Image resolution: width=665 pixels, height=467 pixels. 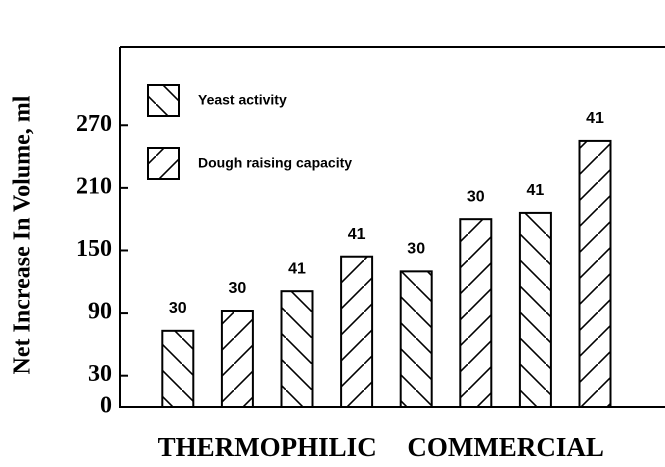 I want to click on y-tick-label: 30, so click(x=100, y=374).